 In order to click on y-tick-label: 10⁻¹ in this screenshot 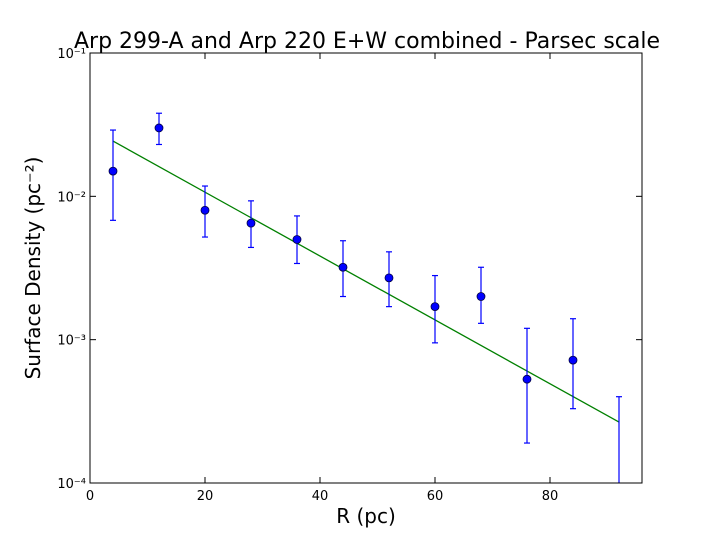, I will do `click(71, 54)`.